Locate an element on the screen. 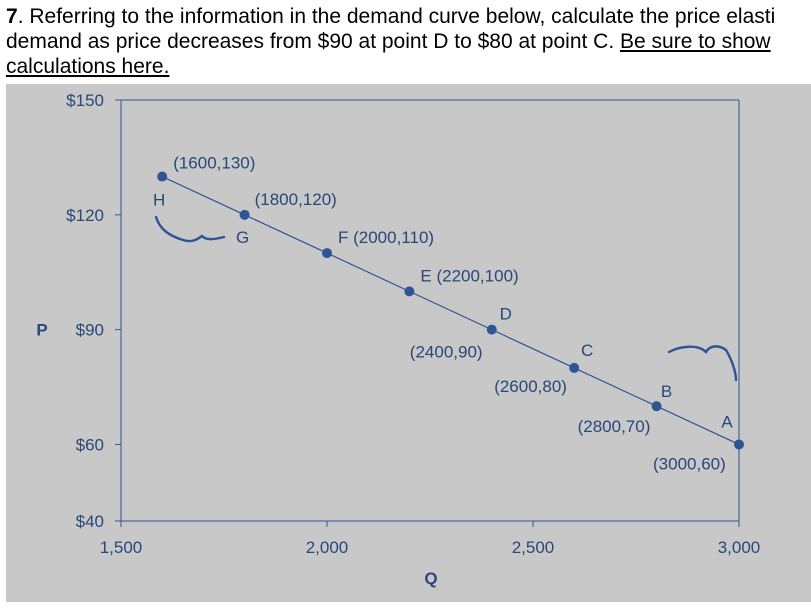 This screenshot has height=616, width=811. question-line-3: calculations here. is located at coordinates (88, 66).